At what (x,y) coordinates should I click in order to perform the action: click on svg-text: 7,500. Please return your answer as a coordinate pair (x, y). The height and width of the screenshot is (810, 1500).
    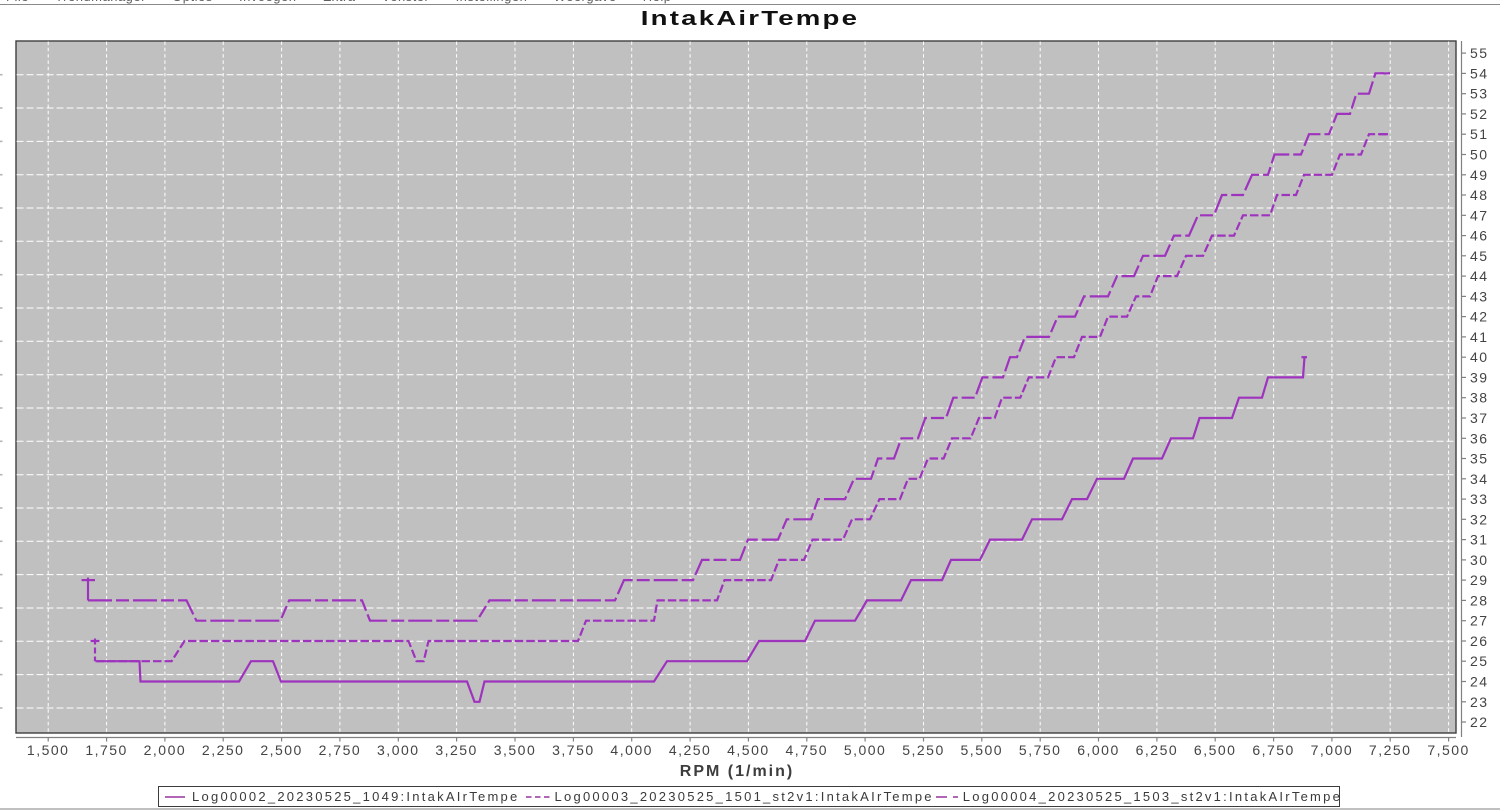
    Looking at the image, I should click on (1448, 750).